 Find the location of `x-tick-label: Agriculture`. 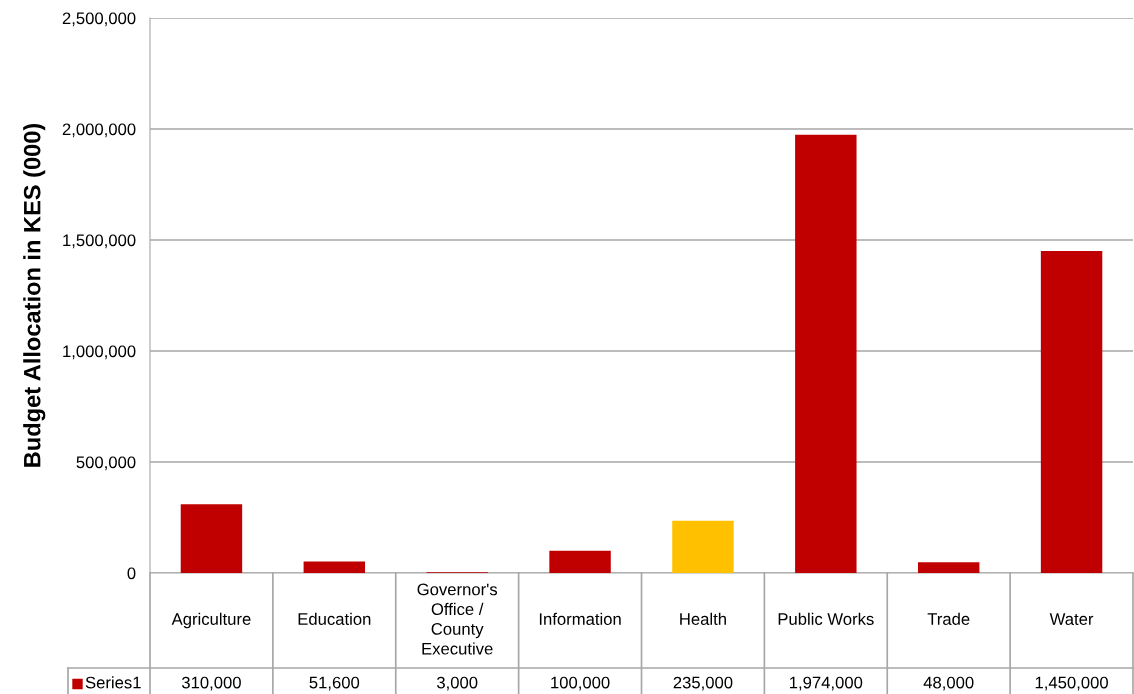

x-tick-label: Agriculture is located at coordinates (211, 620).